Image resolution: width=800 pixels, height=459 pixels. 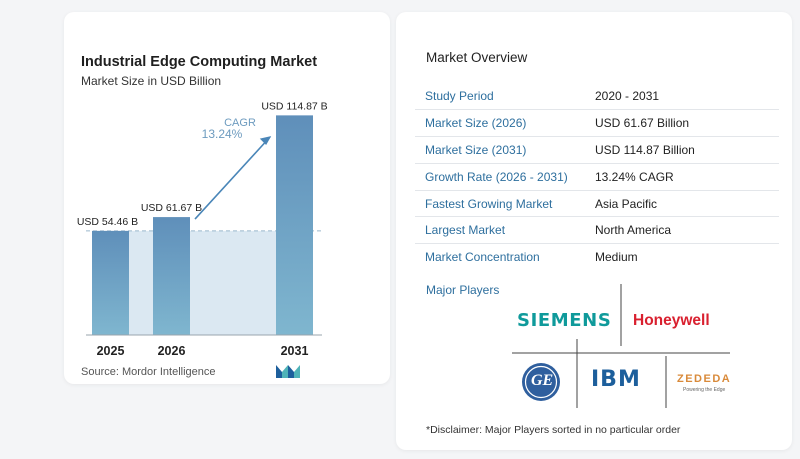 I want to click on row-label: Market Concentration, so click(x=482, y=257).